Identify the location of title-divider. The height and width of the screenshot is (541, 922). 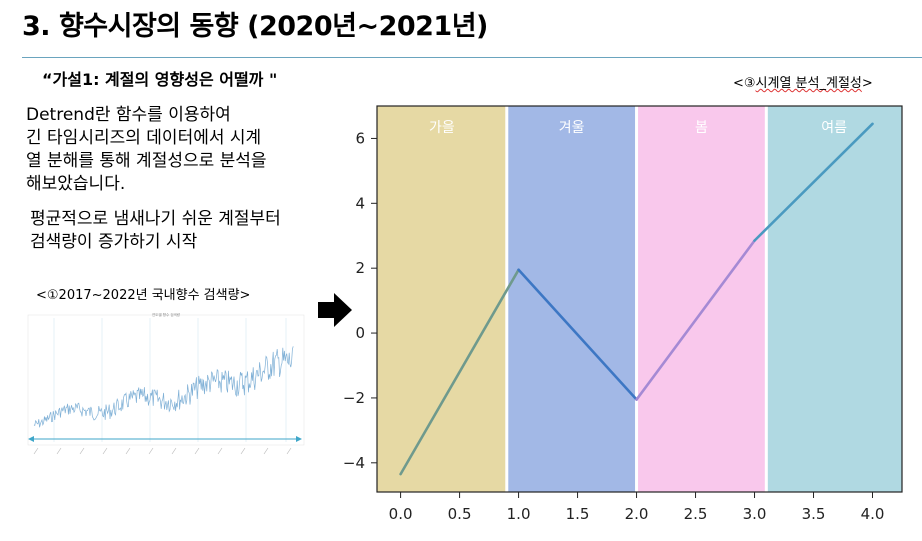
(472, 57).